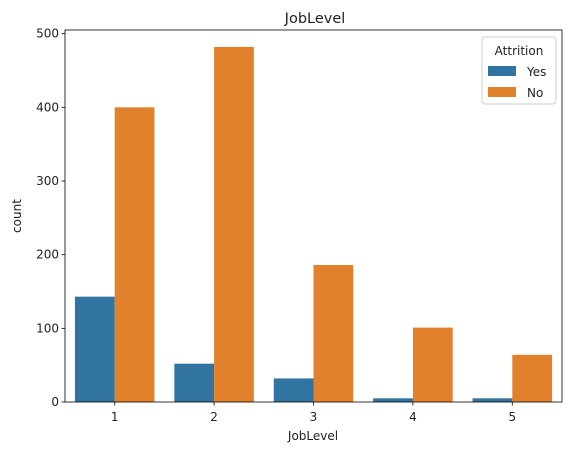 The width and height of the screenshot is (571, 455). I want to click on legend-swatch-no, so click(502, 92).